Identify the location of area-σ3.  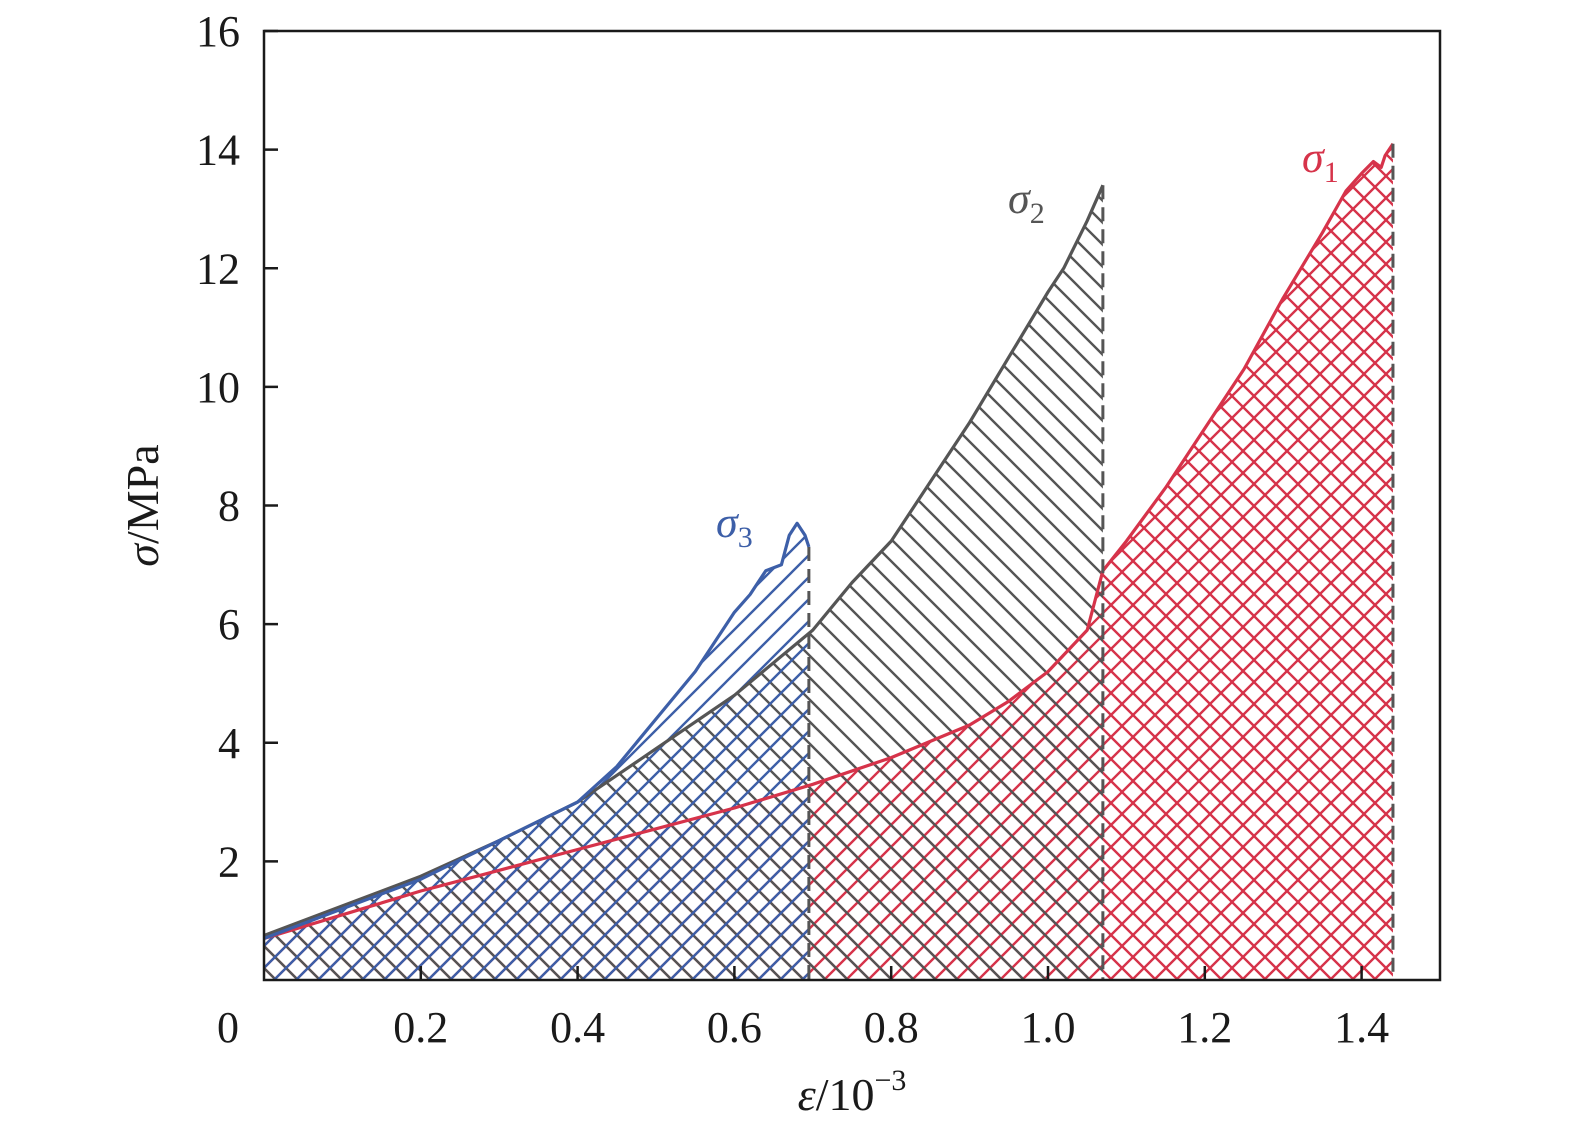
(536, 751).